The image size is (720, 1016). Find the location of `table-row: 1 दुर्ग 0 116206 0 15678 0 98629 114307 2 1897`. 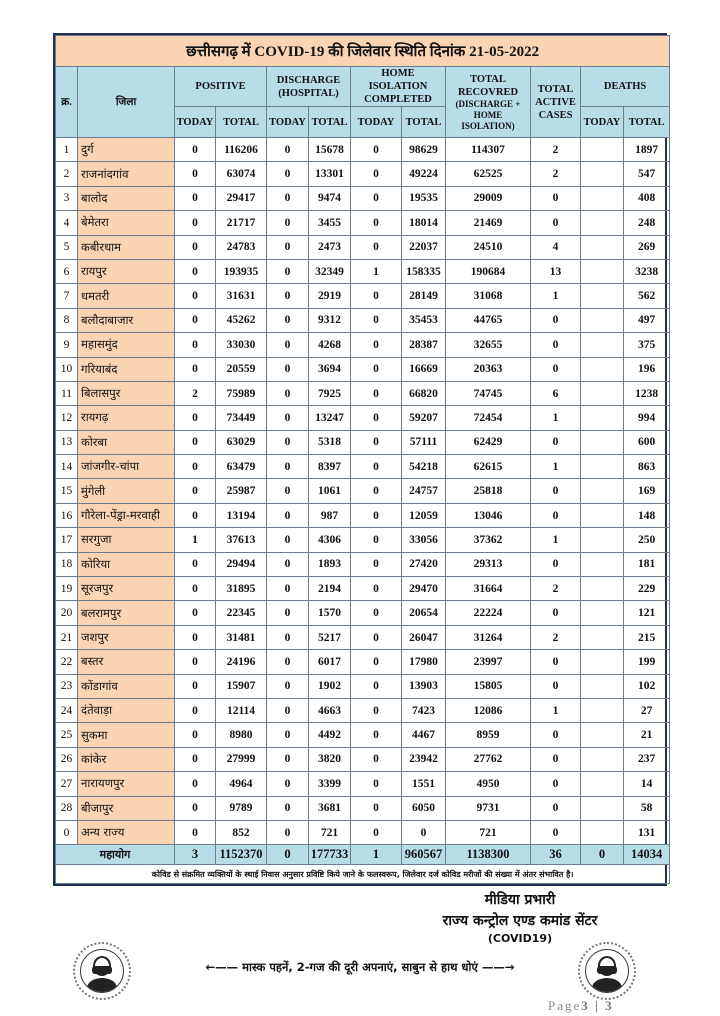

table-row: 1 दुर्ग 0 116206 0 15678 0 98629 114307 2 1897 is located at coordinates (363, 149).